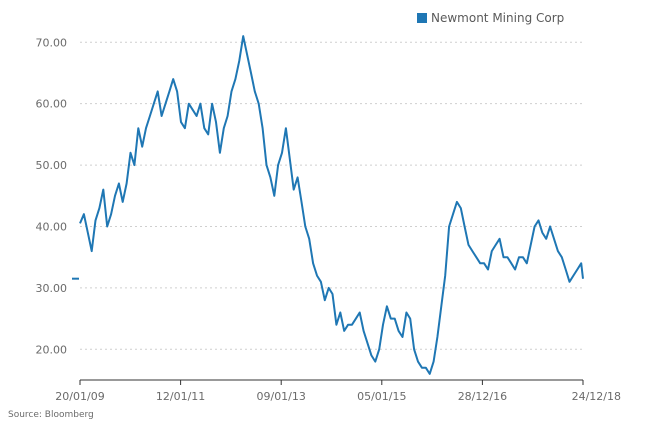 This screenshot has width=645, height=443. What do you see at coordinates (280, 396) in the screenshot?
I see `x-tick-label: 09/01/13` at bounding box center [280, 396].